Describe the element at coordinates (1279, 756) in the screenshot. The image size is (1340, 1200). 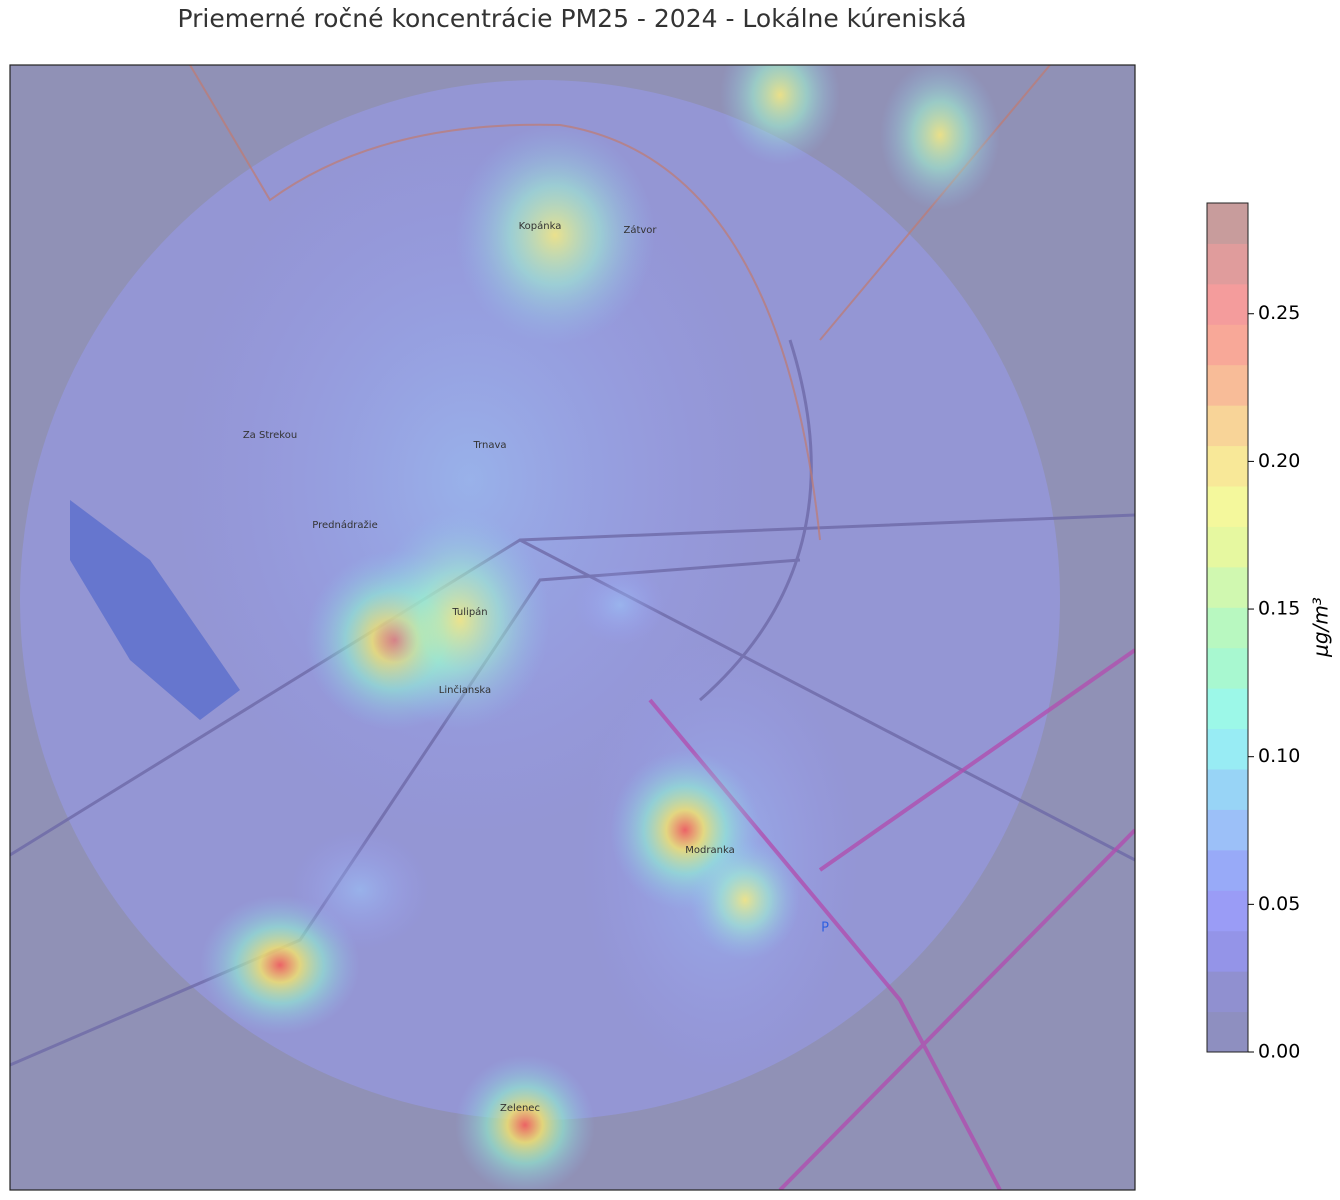
I see `colorbar-tick-label: 0.10` at that location.